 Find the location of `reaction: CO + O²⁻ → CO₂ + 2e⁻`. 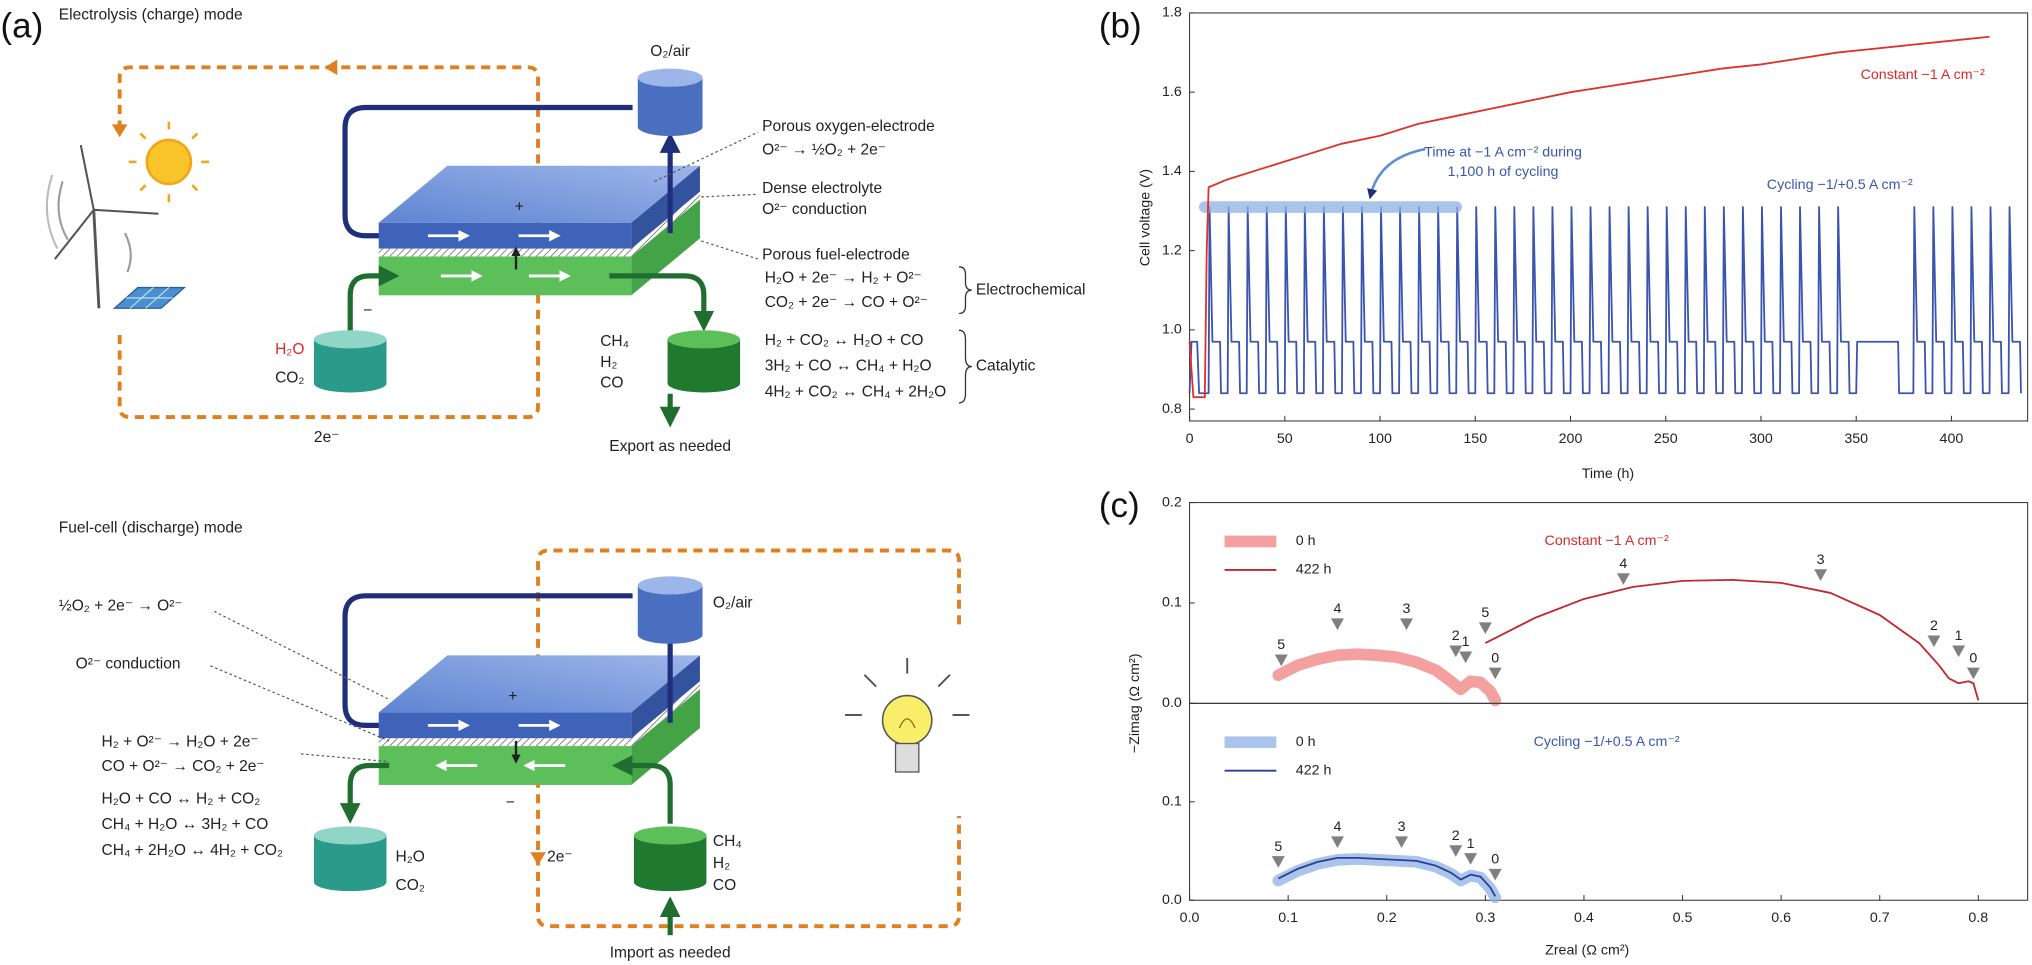

reaction: CO + O²⁻ → CO₂ + 2e⁻ is located at coordinates (183, 766).